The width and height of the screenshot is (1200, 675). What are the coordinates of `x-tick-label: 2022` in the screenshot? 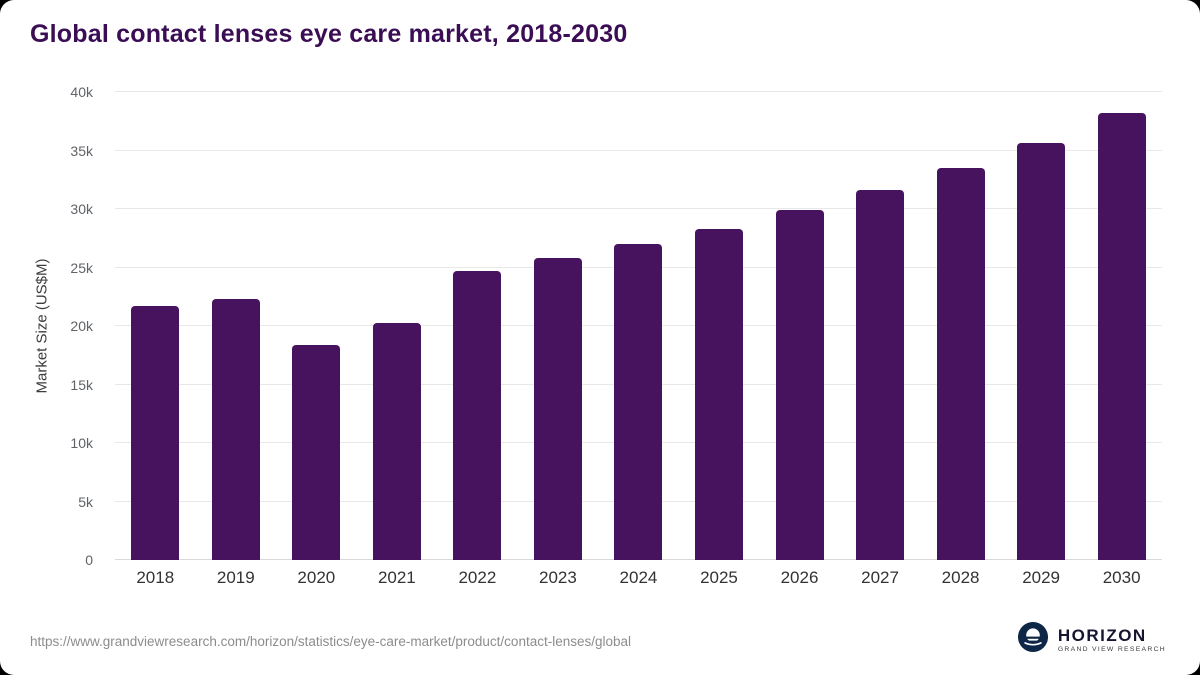 It's located at (477, 577).